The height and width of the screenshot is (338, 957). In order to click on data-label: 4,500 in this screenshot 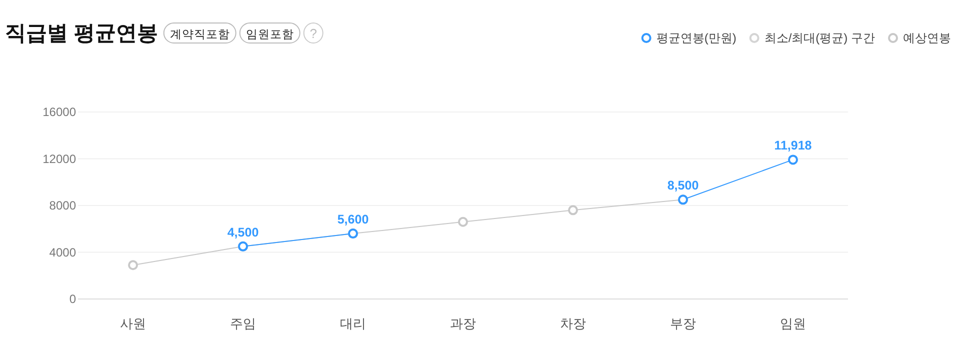, I will do `click(243, 232)`.